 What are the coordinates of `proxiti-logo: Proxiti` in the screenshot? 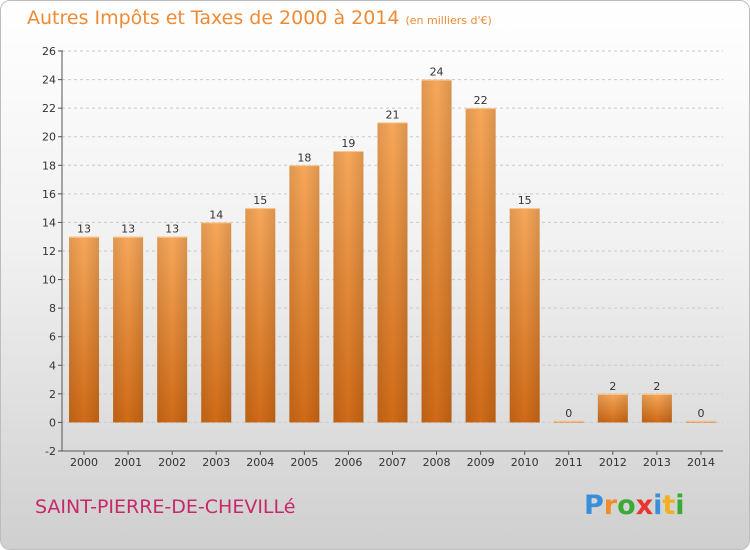 It's located at (634, 505).